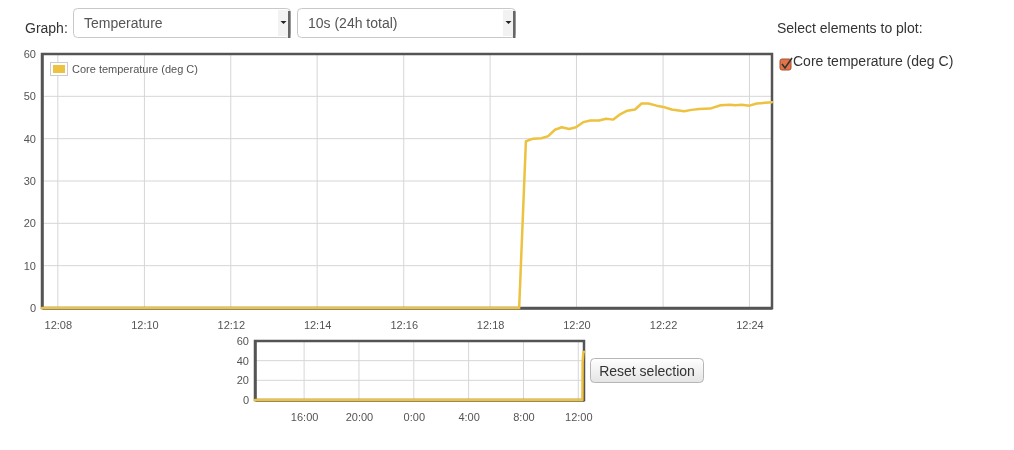  Describe the element at coordinates (414, 416) in the screenshot. I see `x-tick-label: 0:00` at that location.